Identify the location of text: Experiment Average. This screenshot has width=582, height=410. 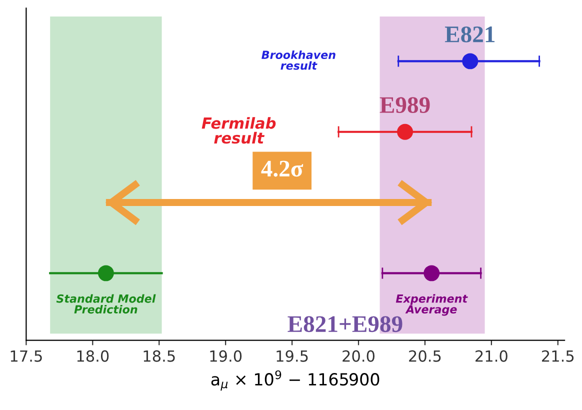
(432, 305).